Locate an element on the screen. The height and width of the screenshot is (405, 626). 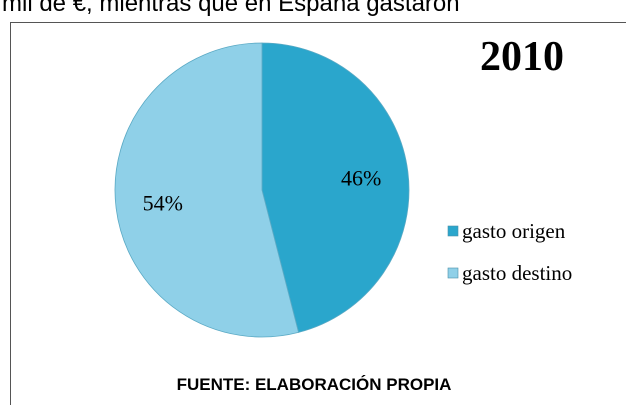
legend-label: gasto origen is located at coordinates (514, 231).